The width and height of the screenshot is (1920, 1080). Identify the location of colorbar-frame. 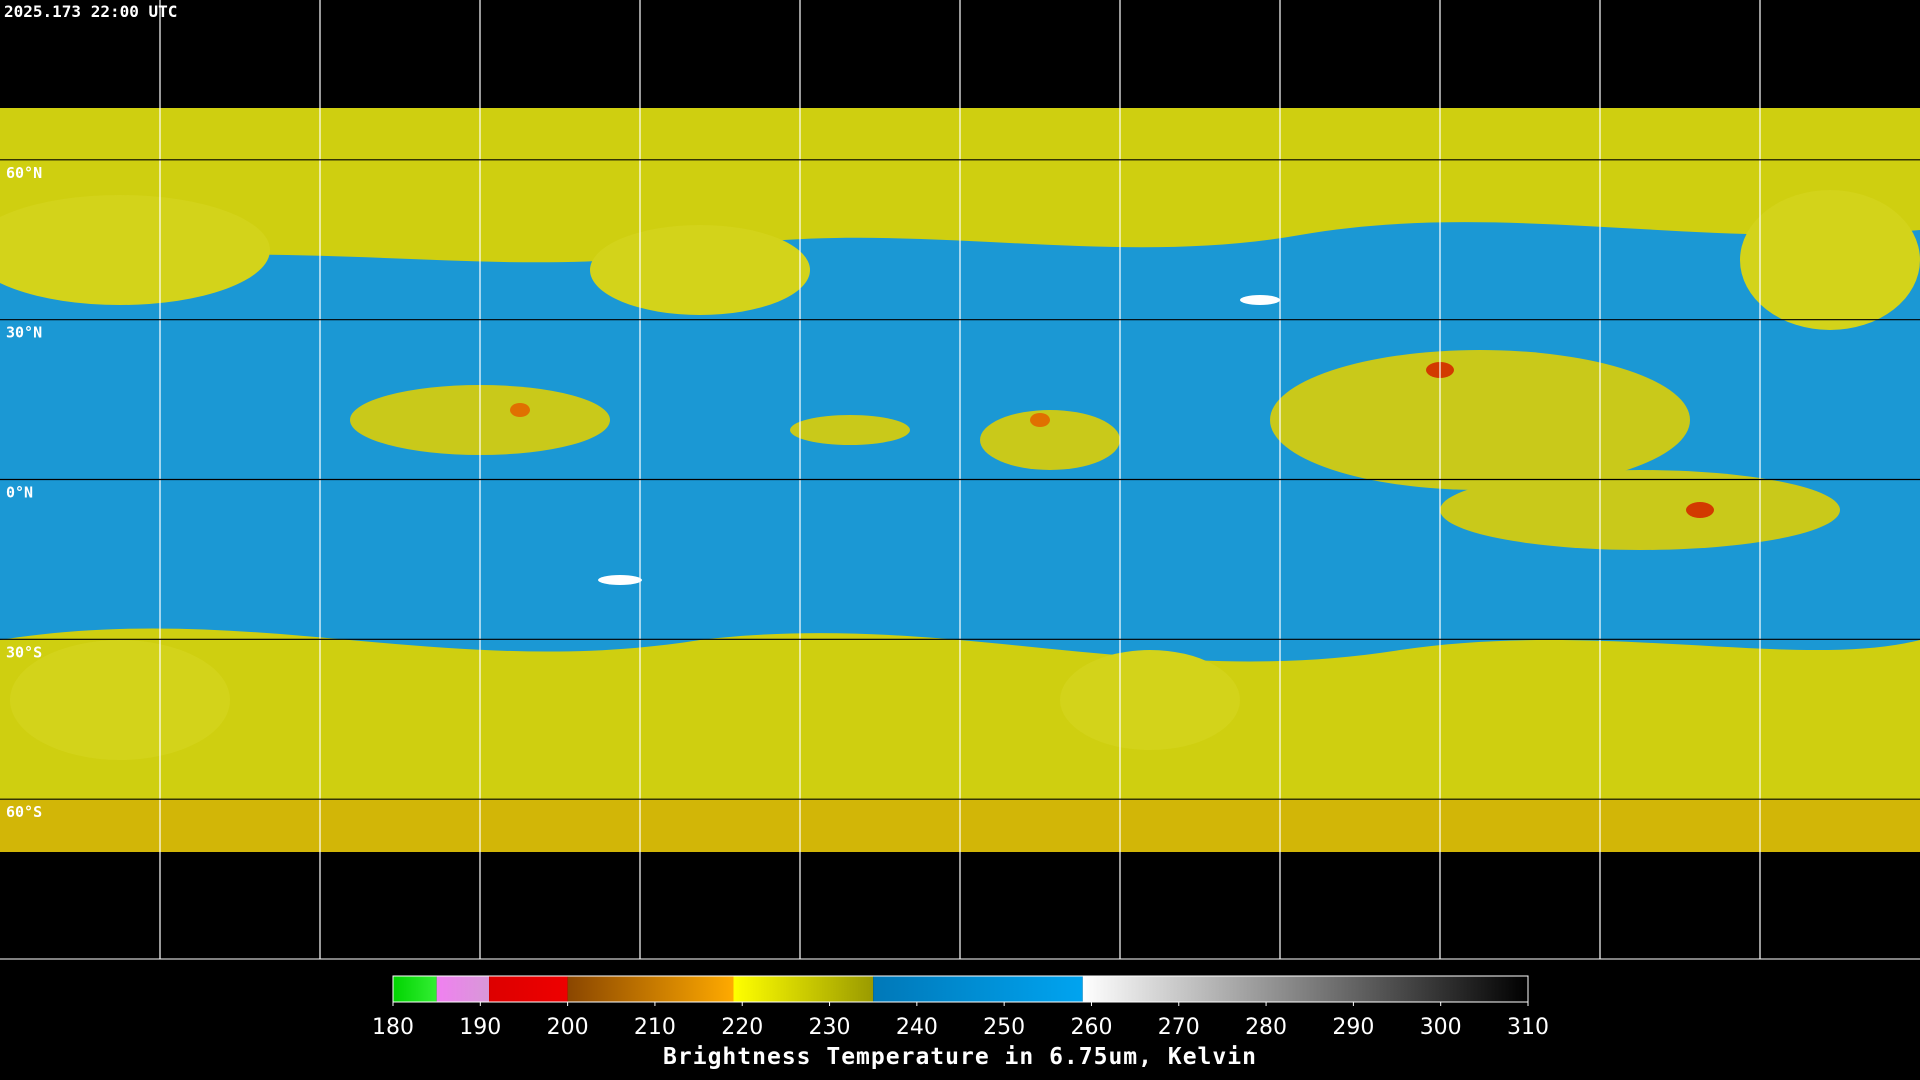
(960, 989).